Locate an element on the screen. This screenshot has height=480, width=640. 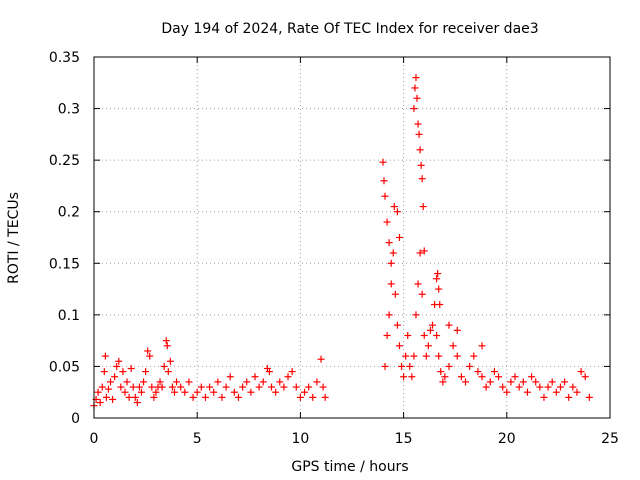
x-tick-label: 10 is located at coordinates (300, 439).